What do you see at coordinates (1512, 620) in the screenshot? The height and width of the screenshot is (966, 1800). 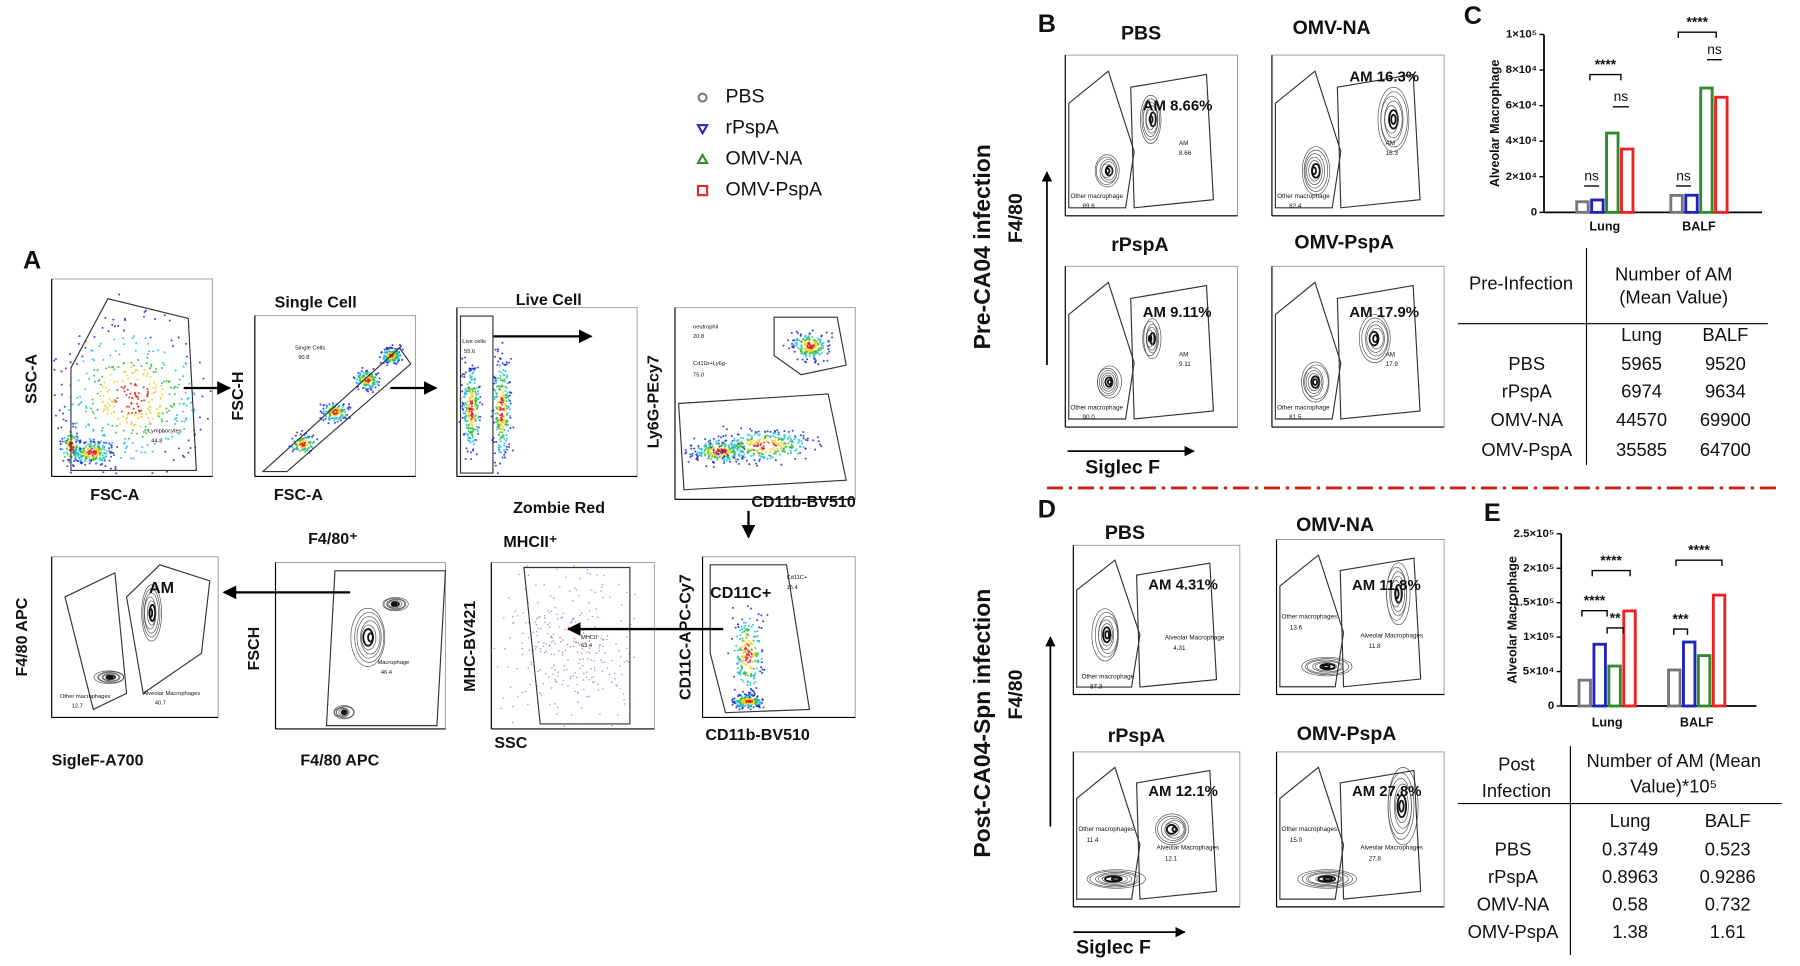 I see `y-axis-label: Alveolar Macrophage` at bounding box center [1512, 620].